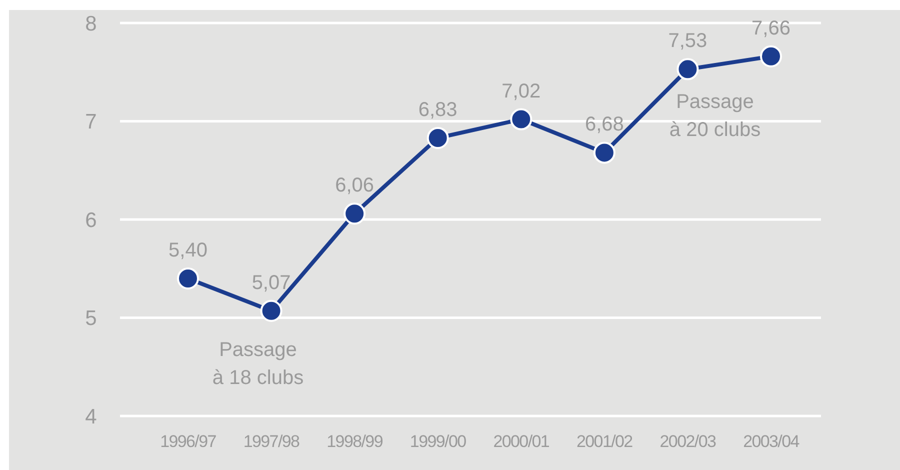 This screenshot has width=900, height=470. Describe the element at coordinates (188, 441) in the screenshot. I see `x-tick-label: 1996/97` at that location.